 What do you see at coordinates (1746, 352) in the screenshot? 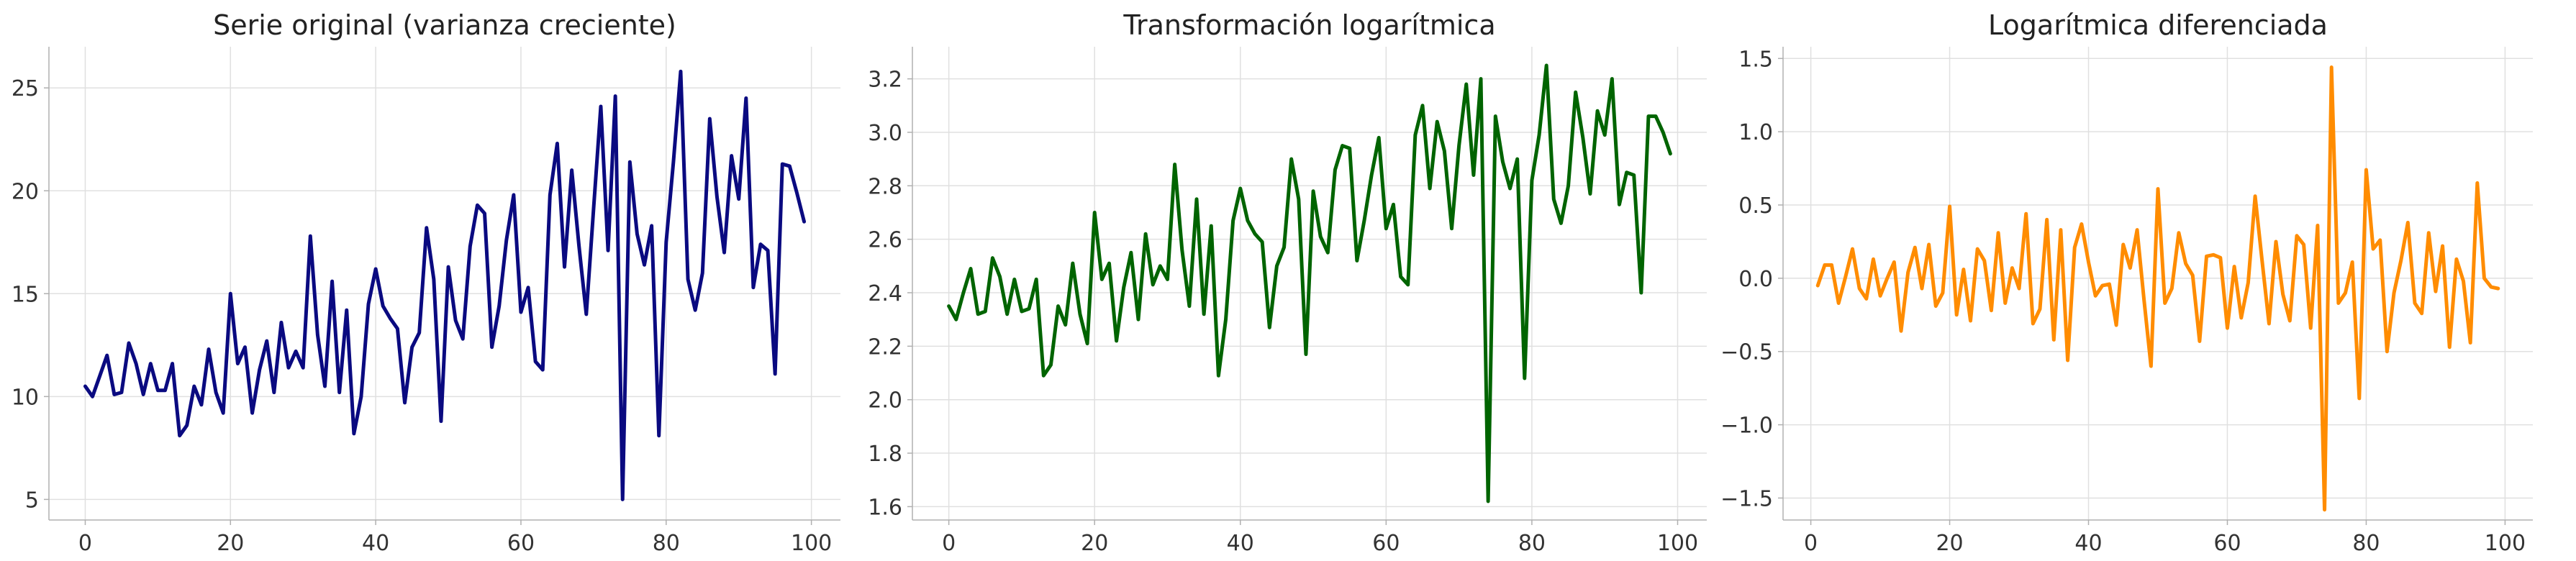
I see `y-tick-label: −0.5` at bounding box center [1746, 352].